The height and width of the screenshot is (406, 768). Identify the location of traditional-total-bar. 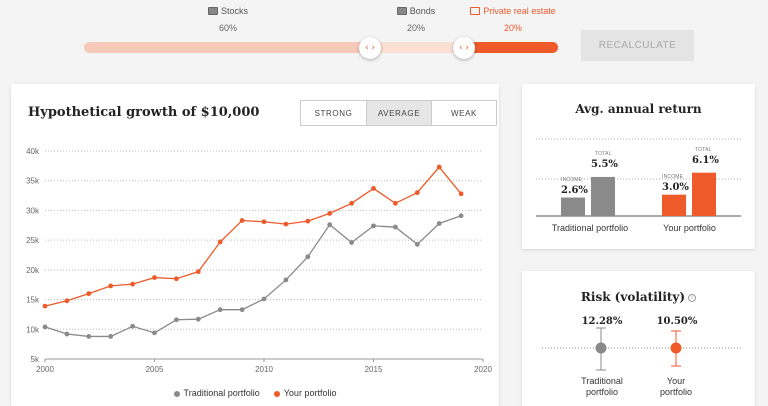
(603, 196).